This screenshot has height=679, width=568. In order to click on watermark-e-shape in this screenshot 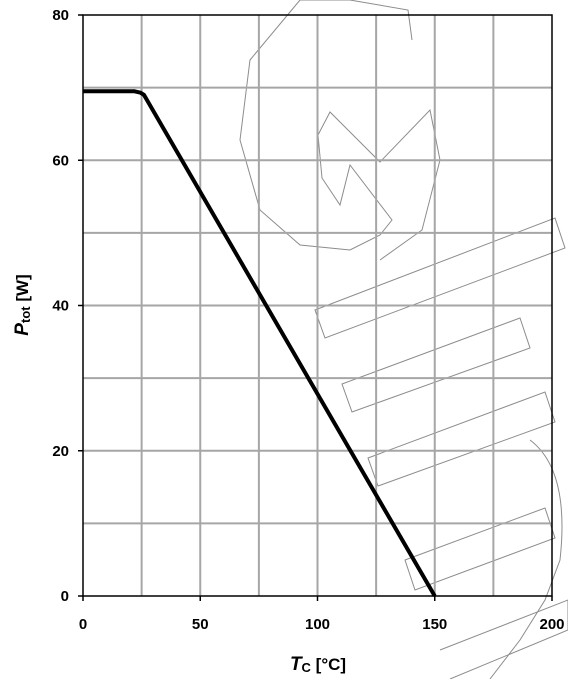, I will do `click(340, 130)`.